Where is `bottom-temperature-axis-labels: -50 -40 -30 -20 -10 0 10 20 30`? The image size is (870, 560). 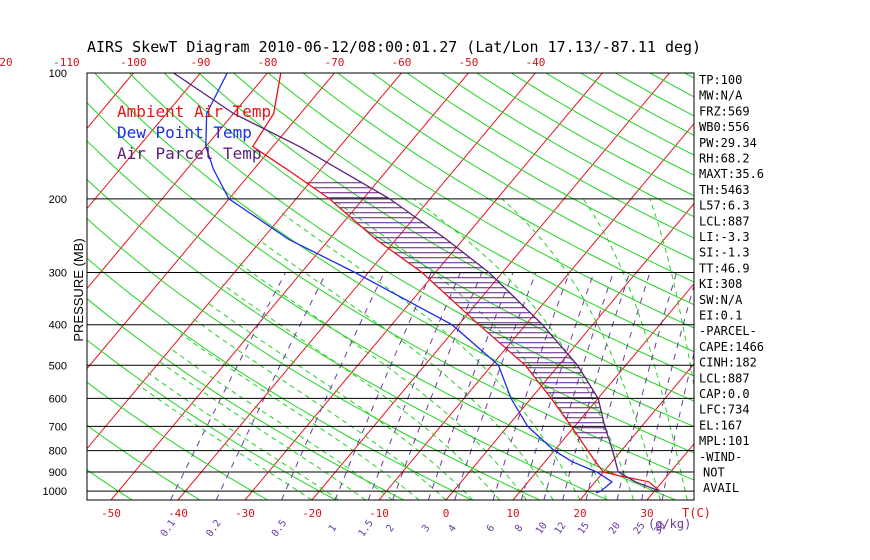
bottom-temperature-axis-labels: -50 -40 -30 -20 -10 0 10 20 30 is located at coordinates (377, 513).